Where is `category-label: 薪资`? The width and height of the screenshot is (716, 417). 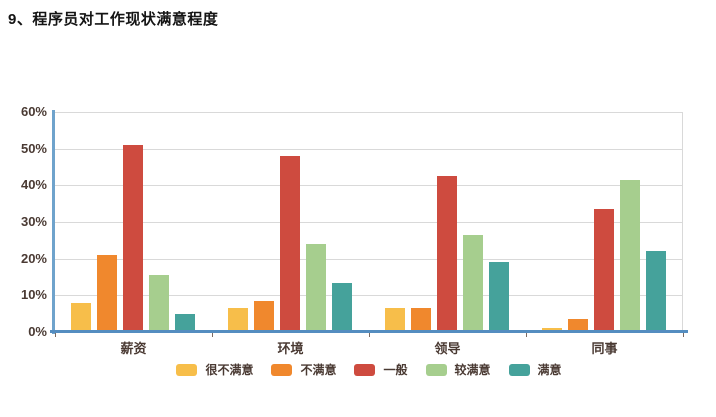 category-label: 薪资 is located at coordinates (133, 348).